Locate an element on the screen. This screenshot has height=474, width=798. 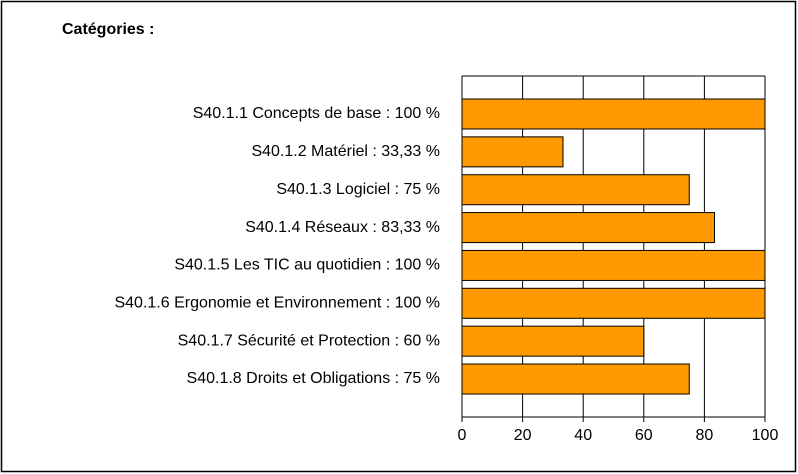
y-tick-label: S40.1.1 Concepts de base : 100 % is located at coordinates (316, 113).